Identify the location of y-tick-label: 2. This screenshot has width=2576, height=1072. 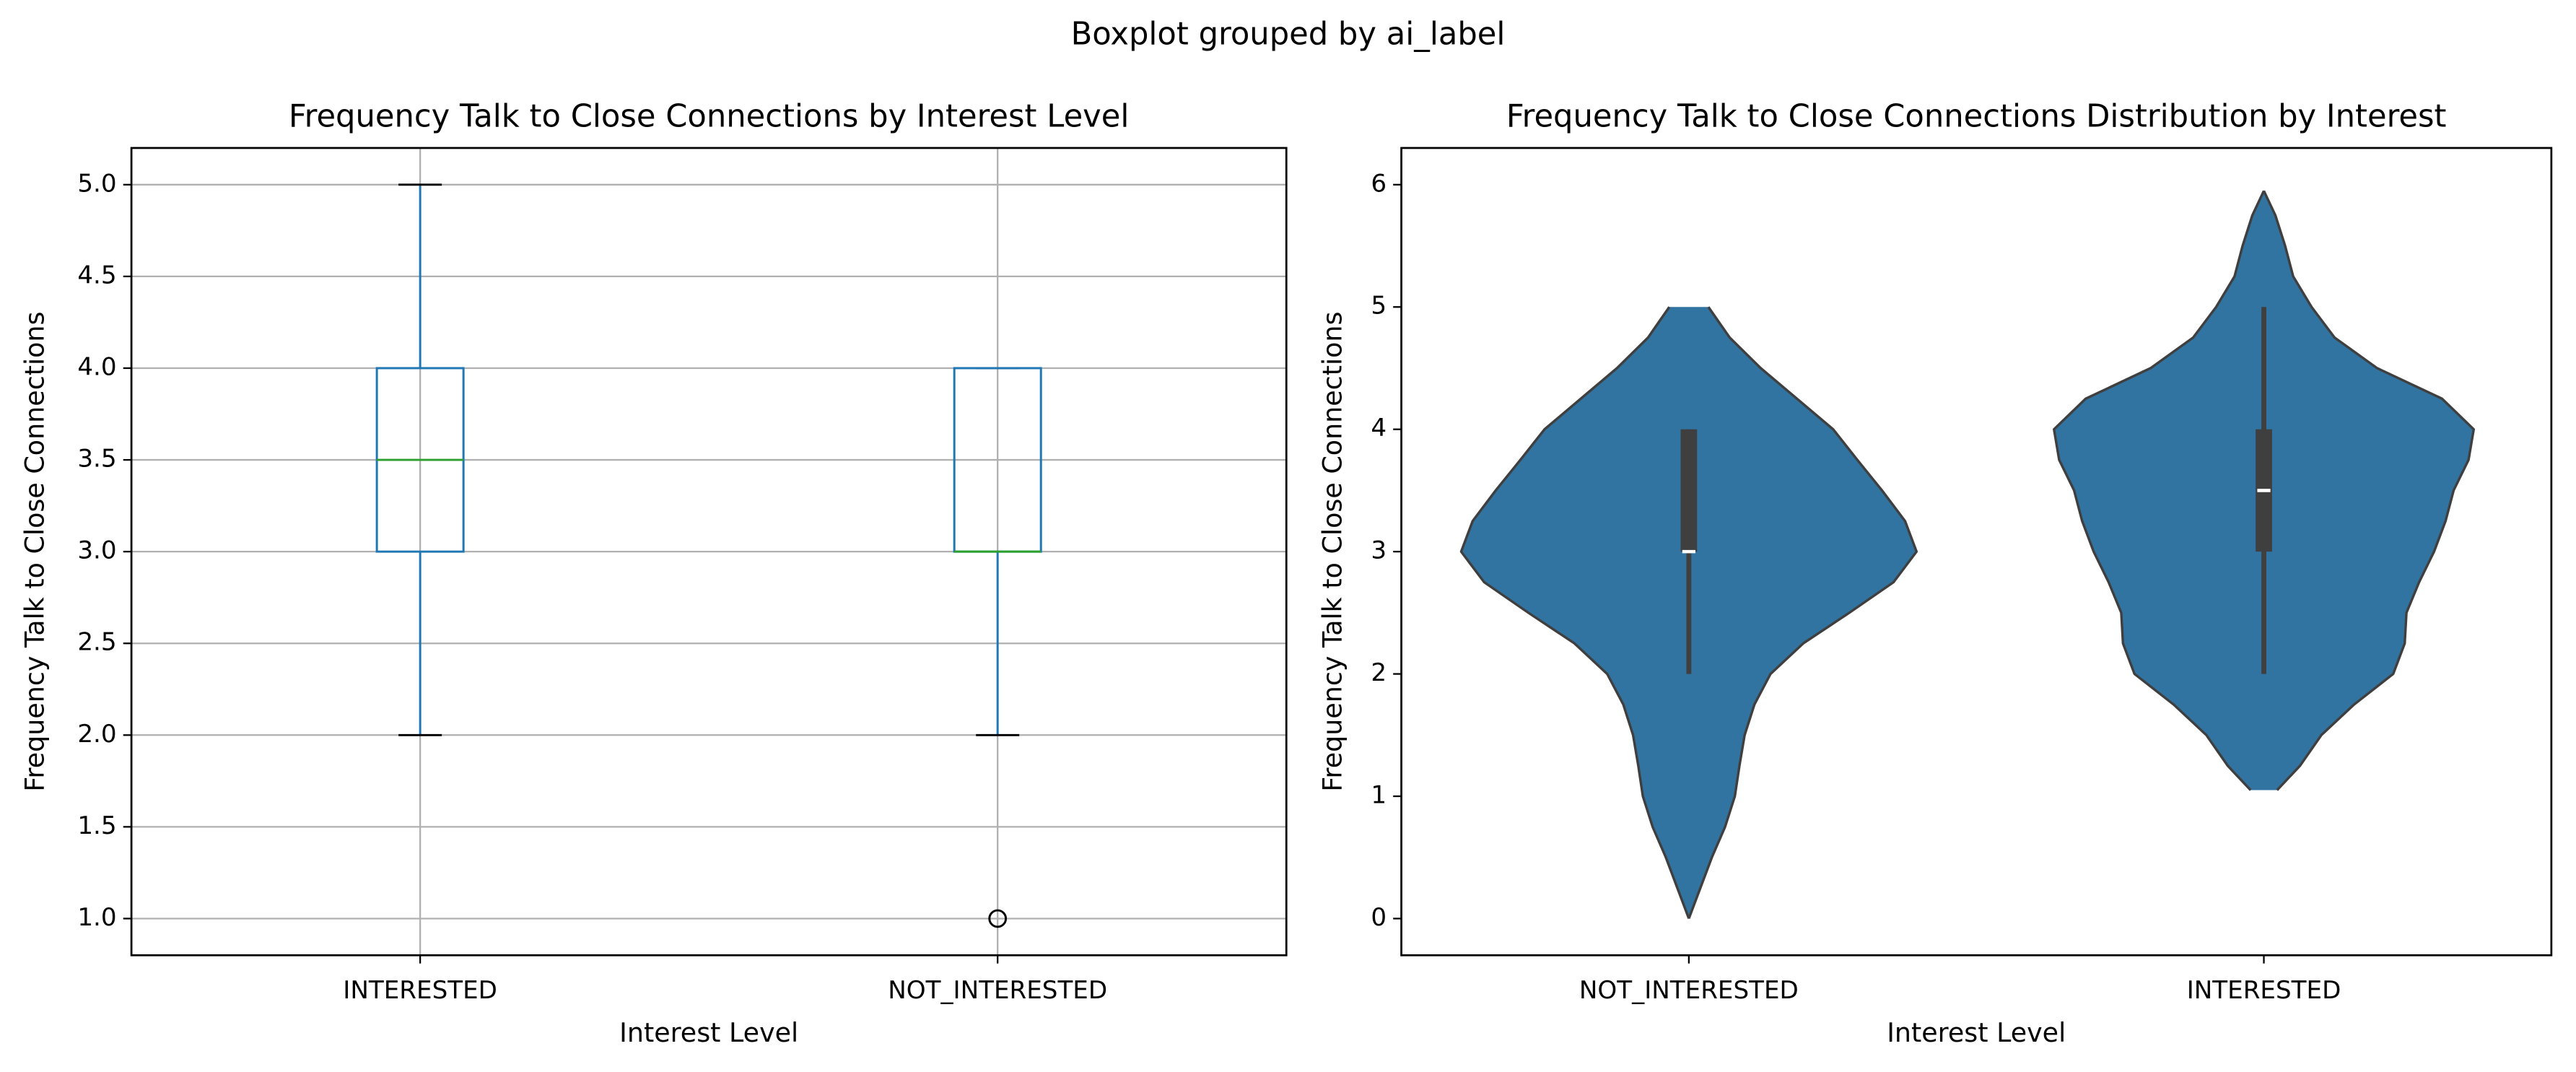
(1379, 672).